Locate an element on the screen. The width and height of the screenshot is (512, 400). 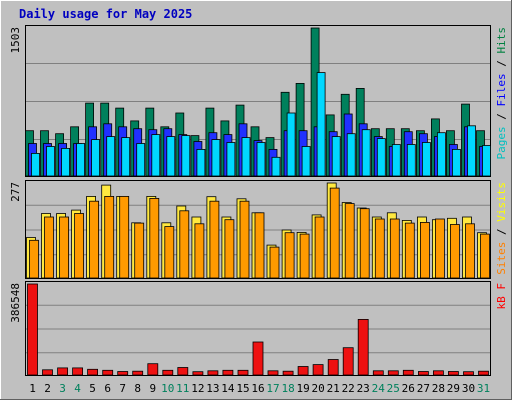
x-tick-label-day-20: 20 is located at coordinates (317, 388).